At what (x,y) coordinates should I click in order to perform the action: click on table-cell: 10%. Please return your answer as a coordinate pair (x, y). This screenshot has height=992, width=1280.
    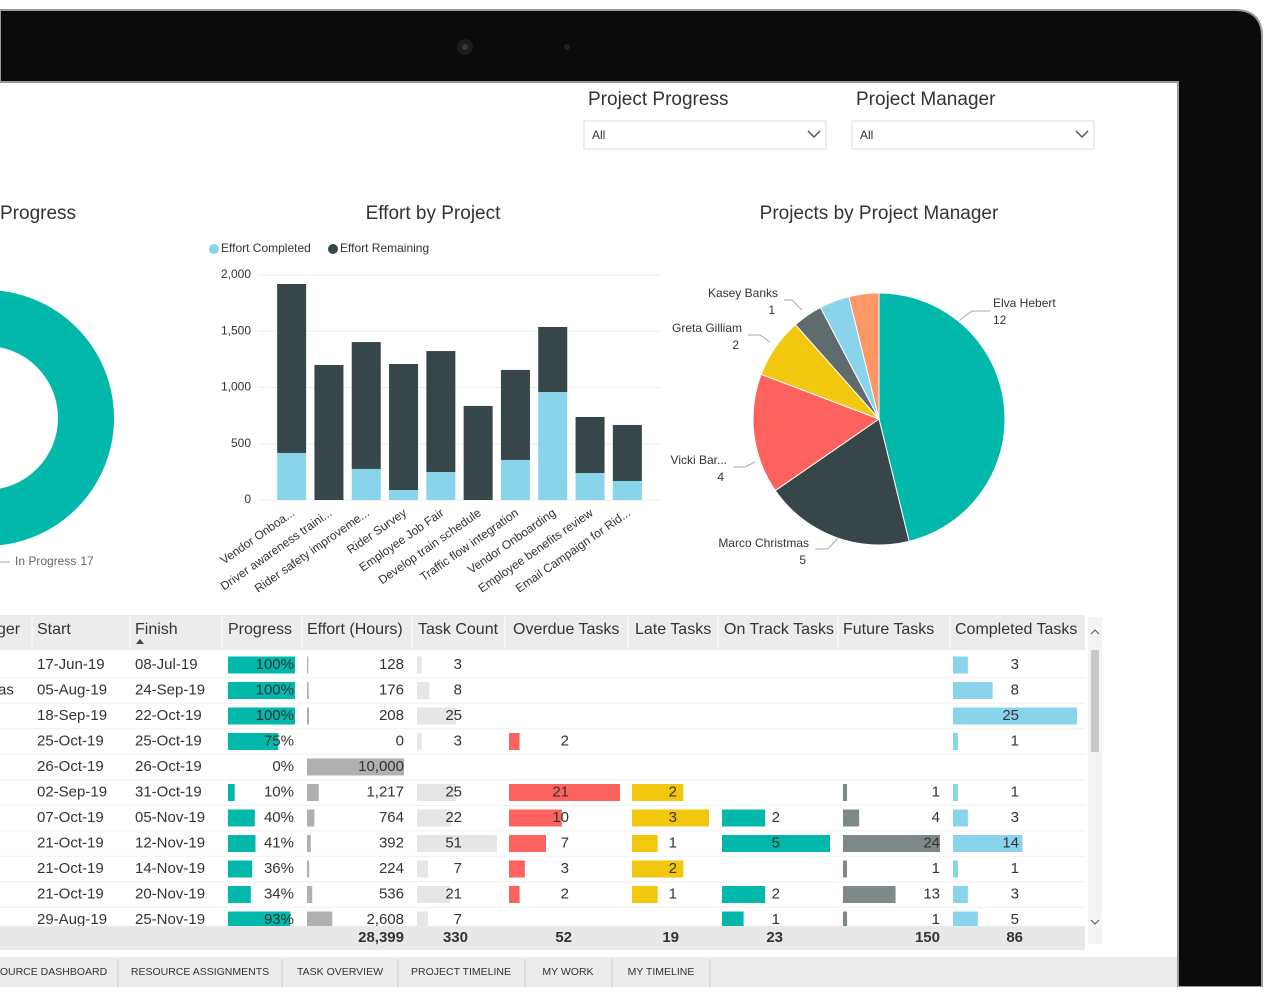
    Looking at the image, I should click on (279, 791).